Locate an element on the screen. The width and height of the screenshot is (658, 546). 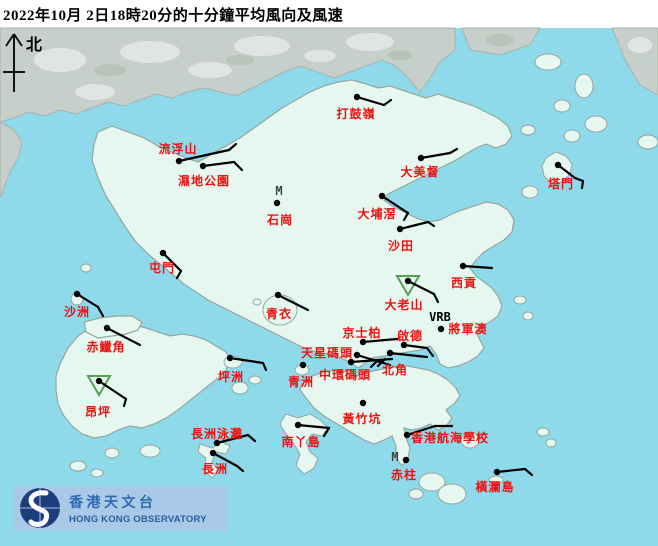
variable-wind-marker-tseung-kwan-o: VRB is located at coordinates (440, 317).